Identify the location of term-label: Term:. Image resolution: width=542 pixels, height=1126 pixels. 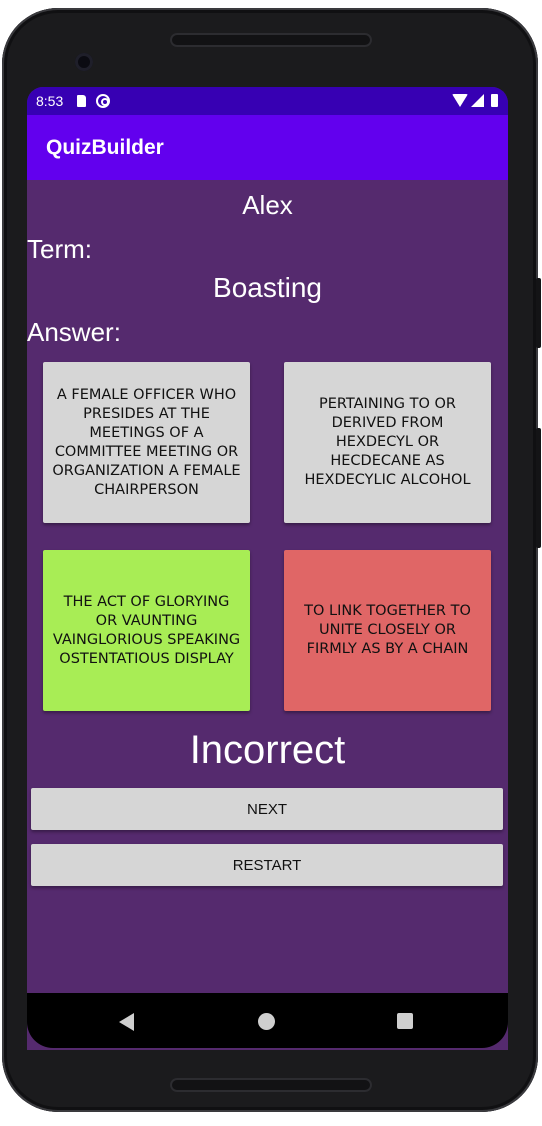
(59, 249).